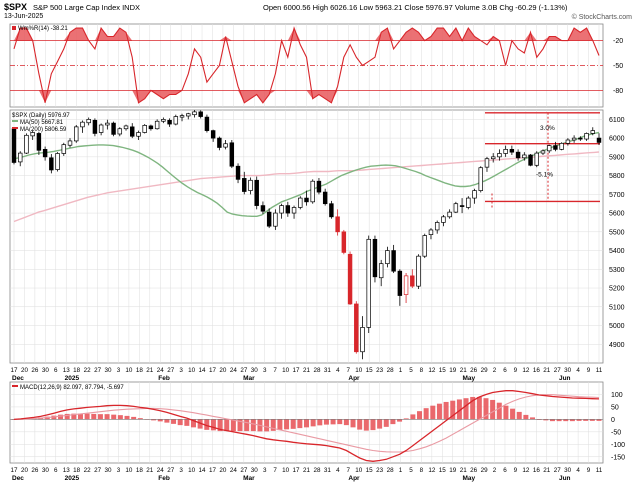 The width and height of the screenshot is (638, 499). What do you see at coordinates (617, 251) in the screenshot?
I see `price-tick-label: 5400` at bounding box center [617, 251].